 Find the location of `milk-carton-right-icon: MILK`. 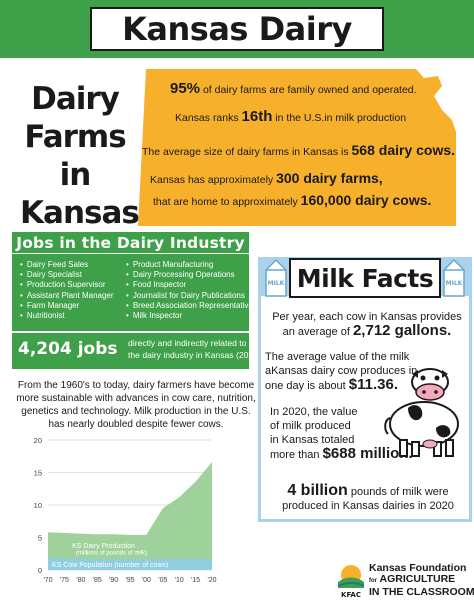

milk-carton-right-icon: MILK is located at coordinates (454, 277).